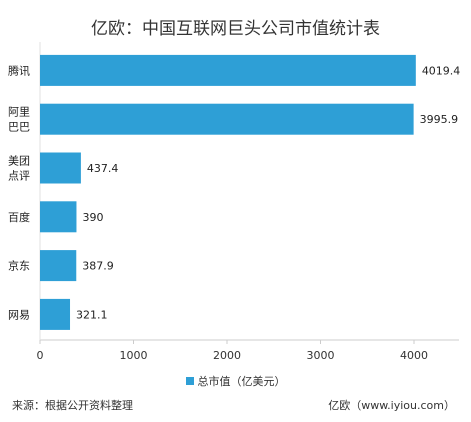 This screenshot has height=422, width=471. What do you see at coordinates (19, 70) in the screenshot?
I see `category-label: 腾讯` at bounding box center [19, 70].